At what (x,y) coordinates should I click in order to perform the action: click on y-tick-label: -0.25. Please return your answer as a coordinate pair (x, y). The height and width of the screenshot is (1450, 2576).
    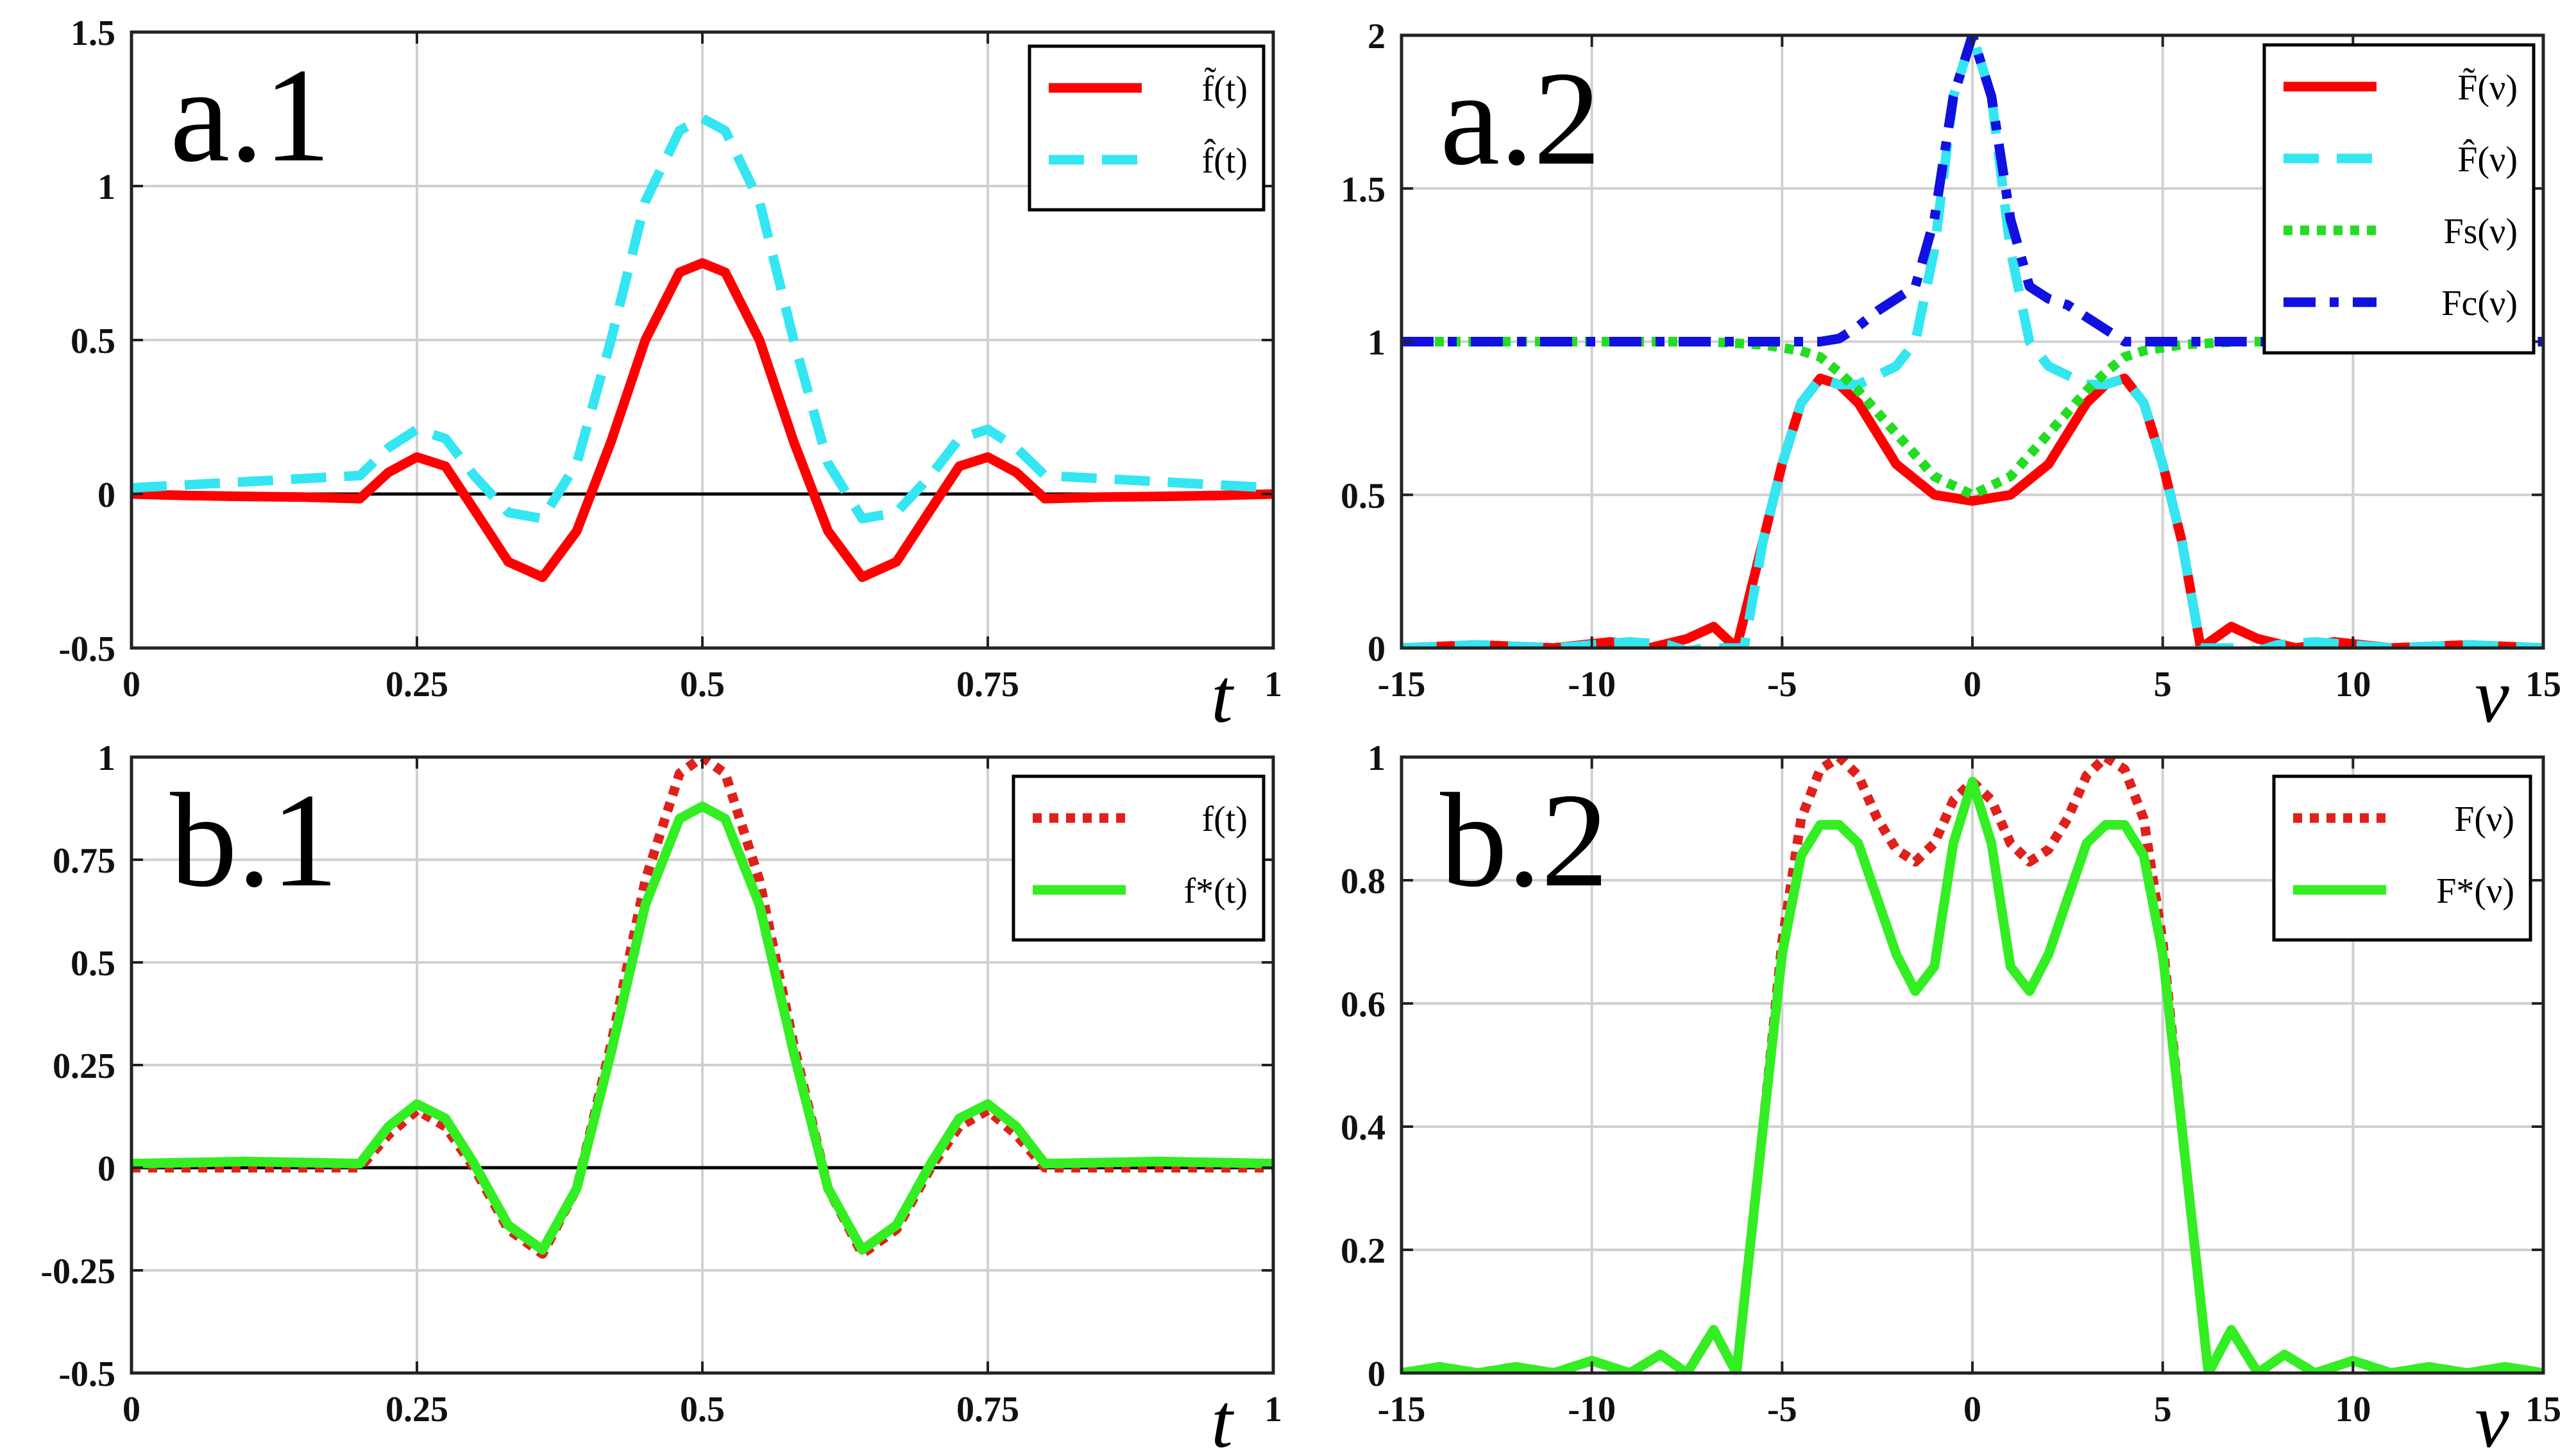
    Looking at the image, I should click on (77, 1272).